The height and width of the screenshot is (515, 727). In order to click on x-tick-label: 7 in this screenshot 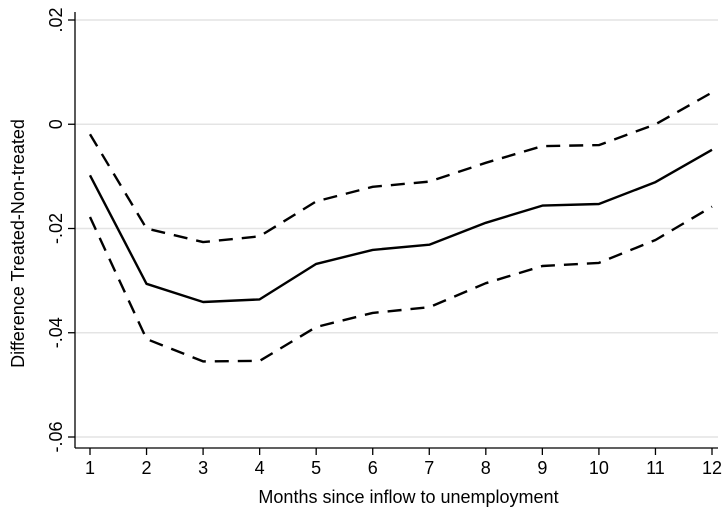, I will do `click(429, 468)`.